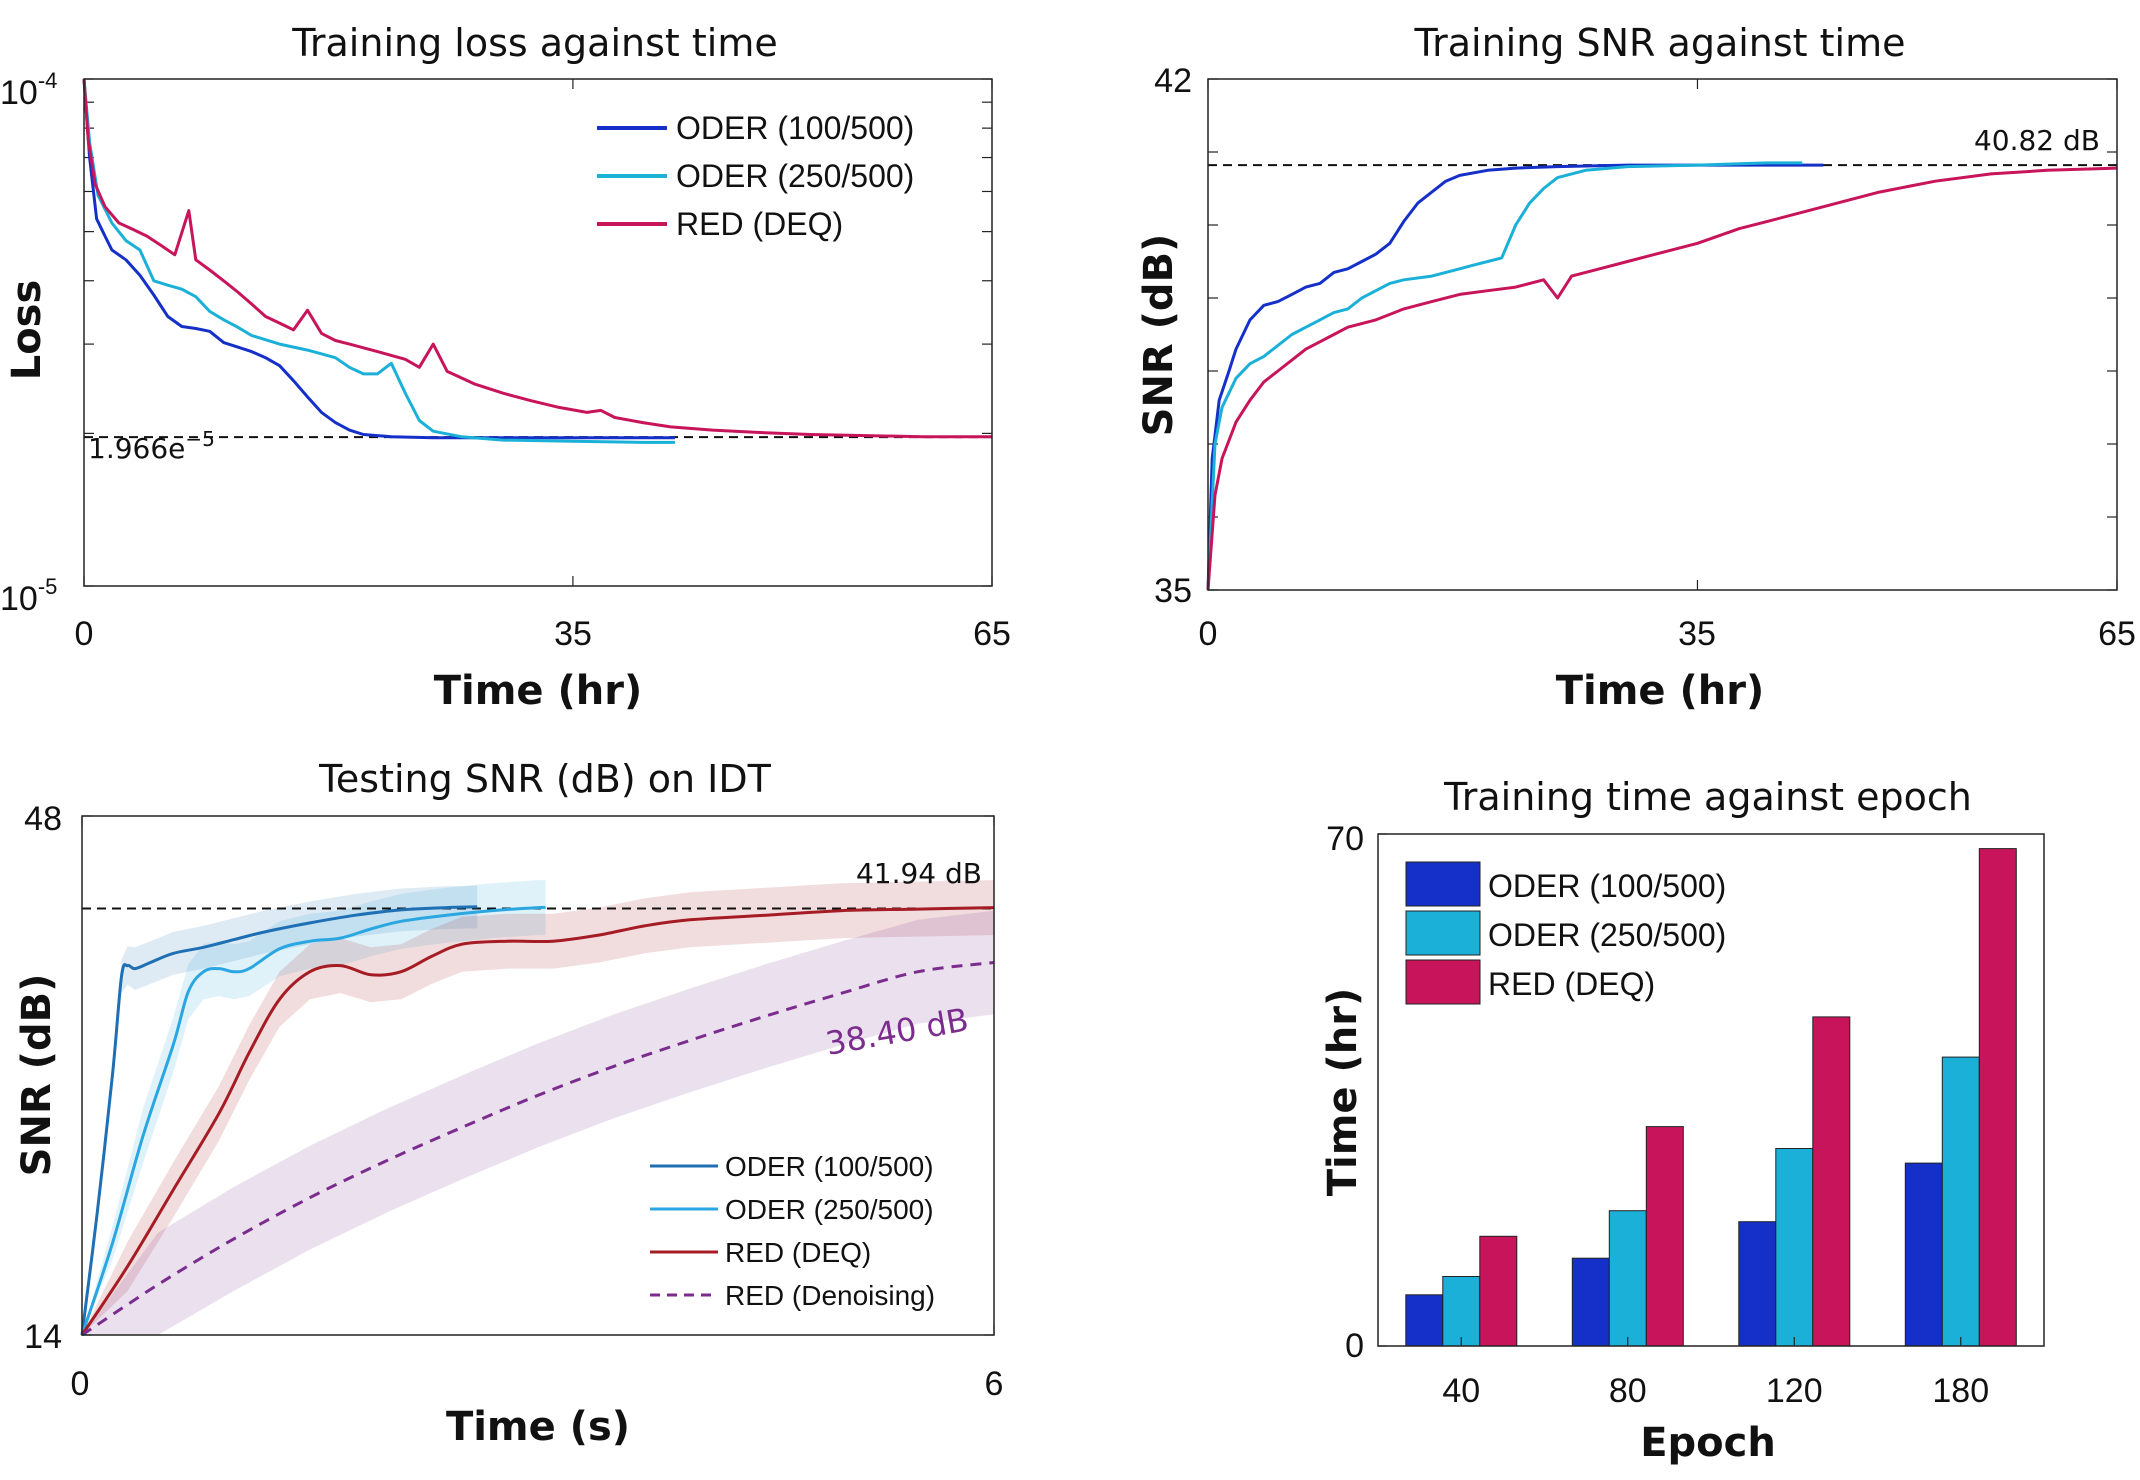 This screenshot has height=1480, width=2140. Describe the element at coordinates (1660, 691) in the screenshot. I see `snr-train-xlabel: Time (hr)` at that location.